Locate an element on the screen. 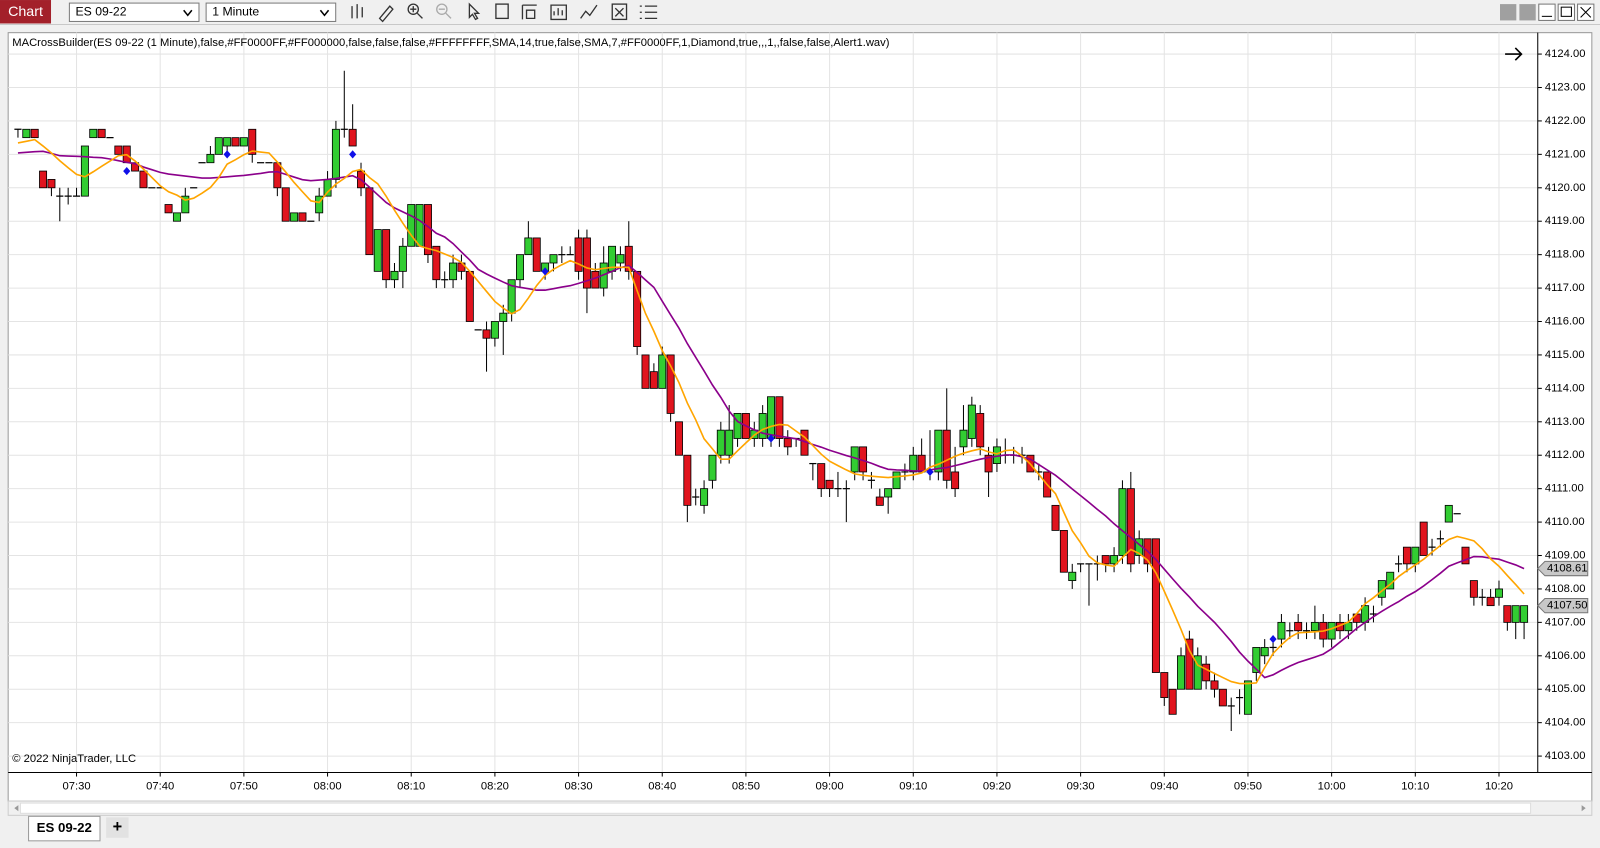 This screenshot has width=1600, height=848. zoom-in-glyph is located at coordinates (416, 12).